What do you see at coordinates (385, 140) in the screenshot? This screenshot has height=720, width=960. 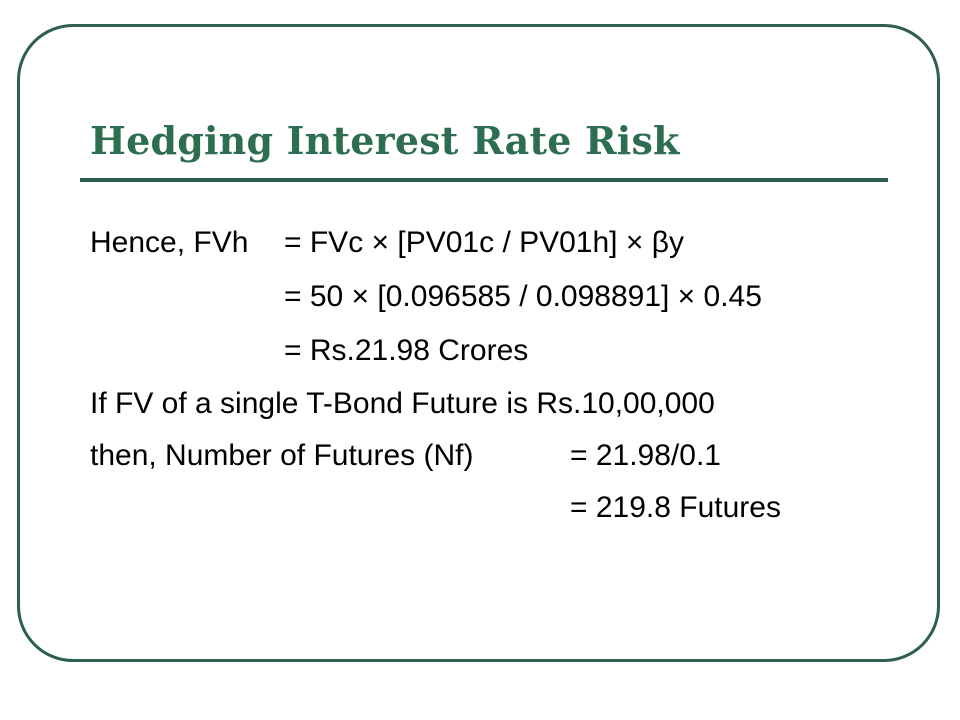 I see `slide-title: Hedging Interest Rate Risk` at bounding box center [385, 140].